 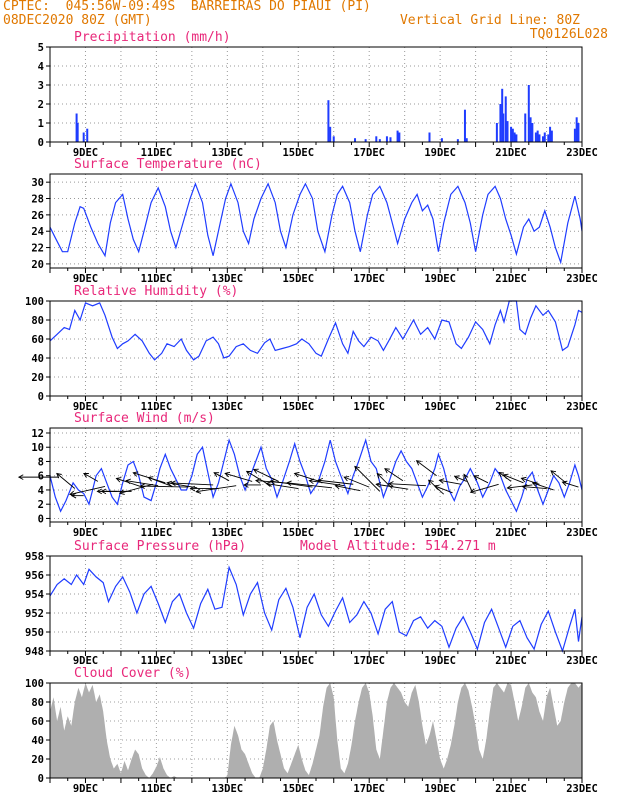 I want to click on y-tick-label: 40, so click(x=37, y=359).